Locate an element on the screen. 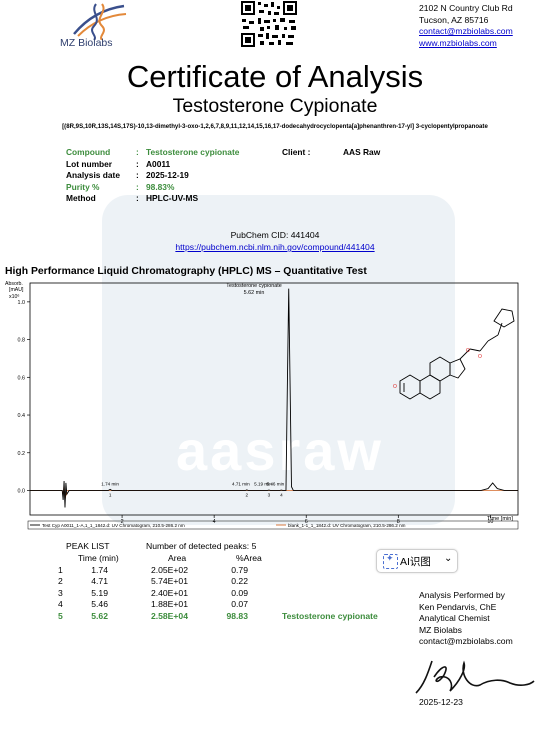  peak-cell-pct: 98.83 is located at coordinates (237, 615).